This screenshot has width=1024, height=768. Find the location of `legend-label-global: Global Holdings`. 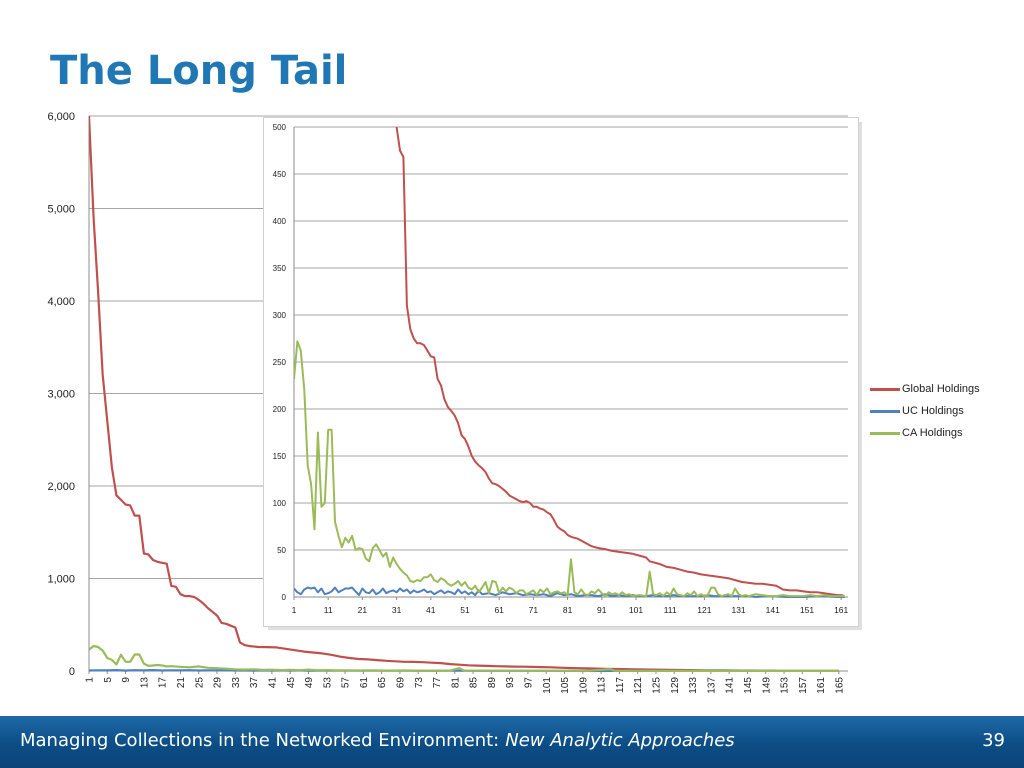

legend-label-global: Global Holdings is located at coordinates (941, 389).